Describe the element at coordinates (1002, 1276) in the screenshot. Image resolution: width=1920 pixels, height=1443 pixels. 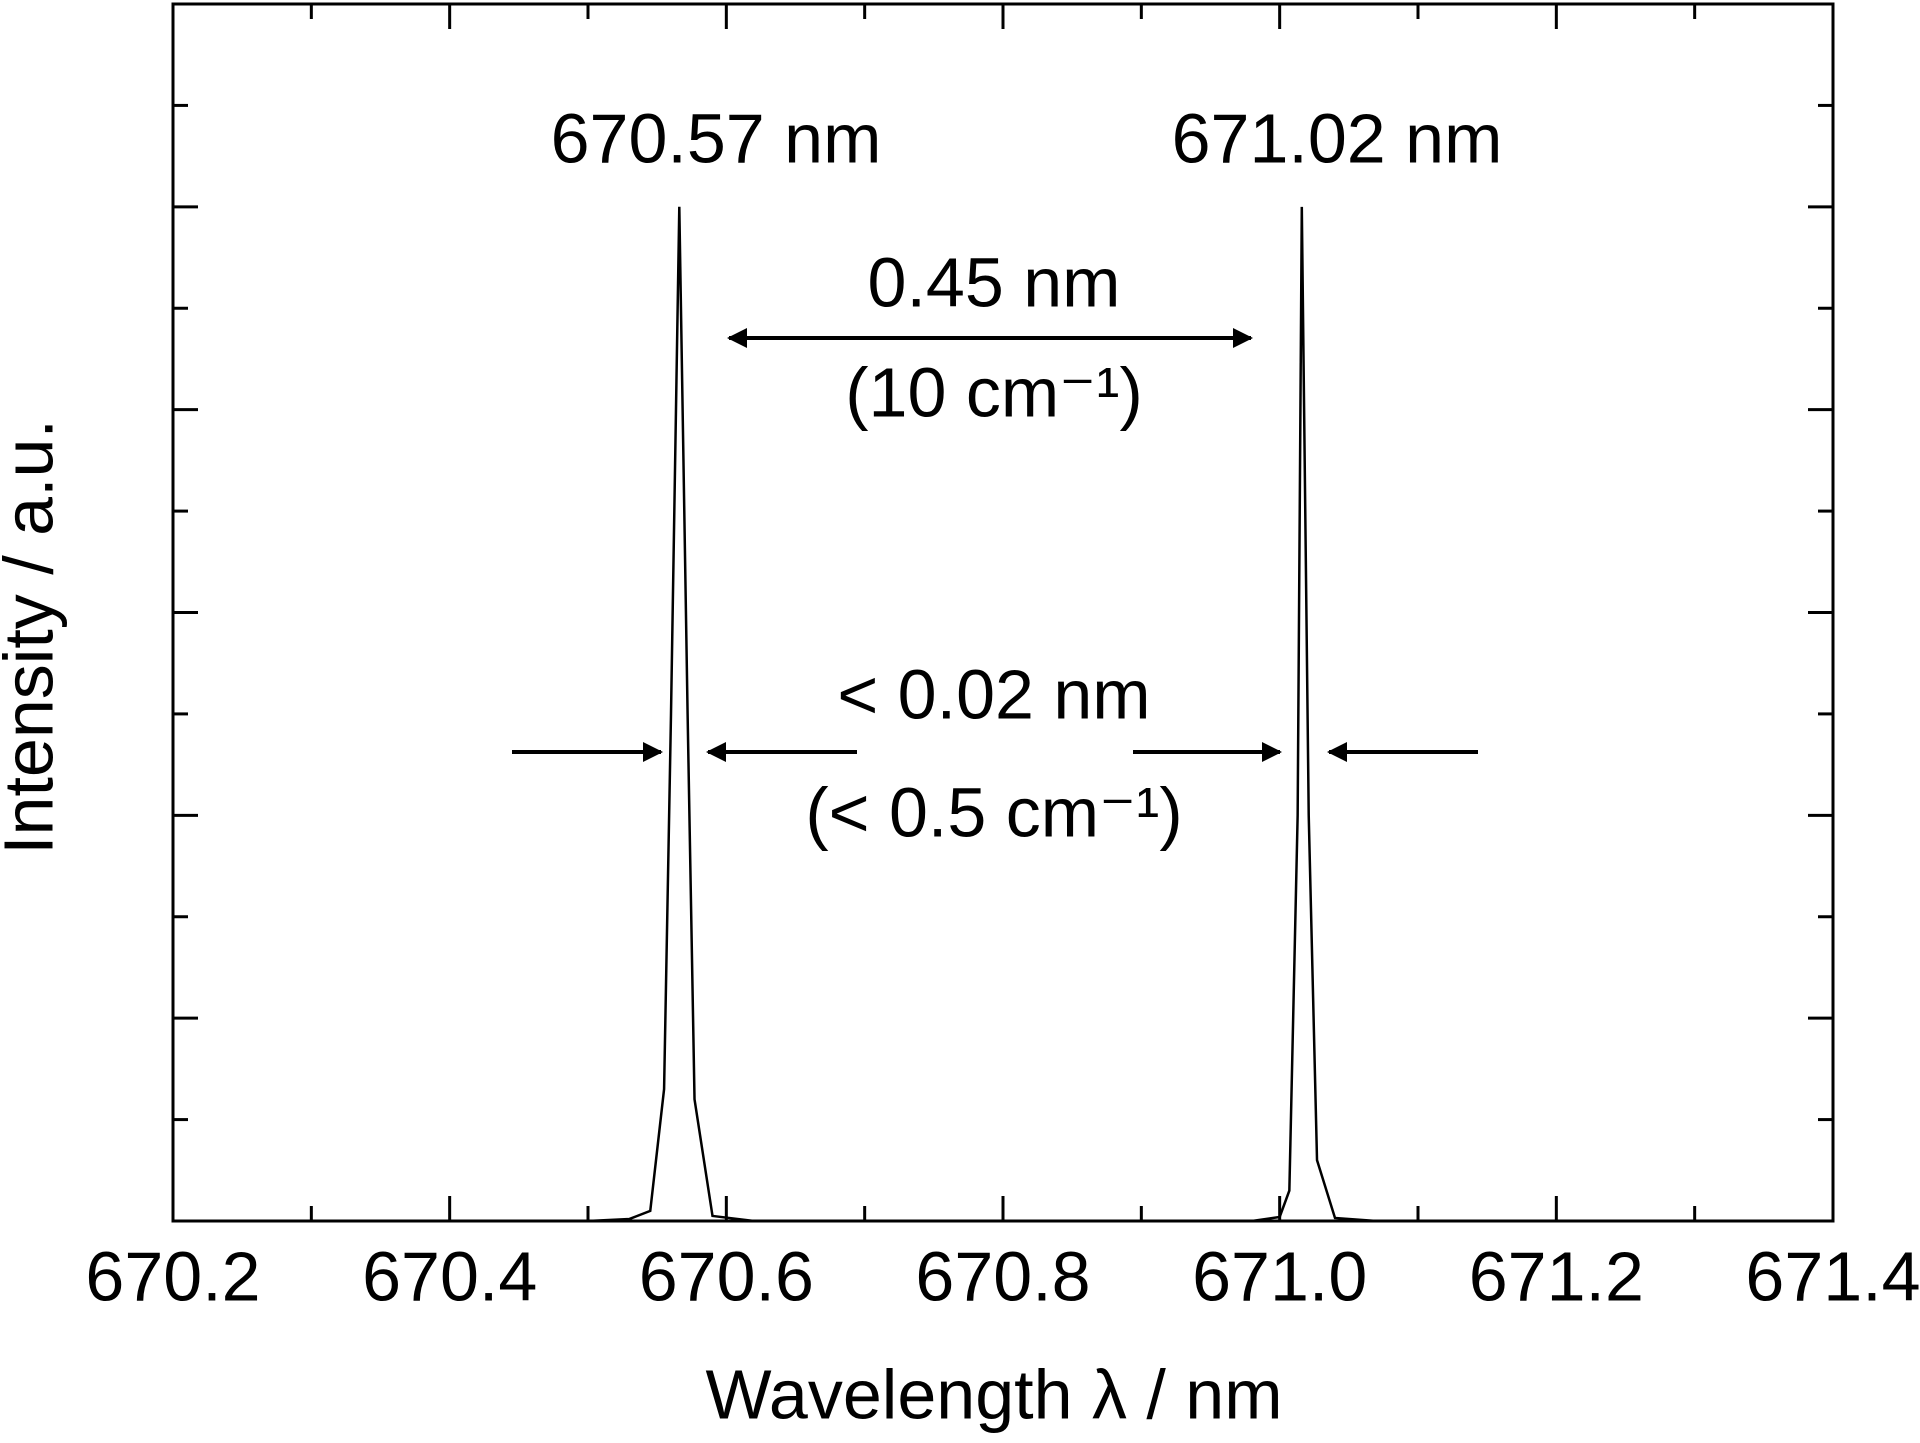
I see `x-tick-label: 670.8` at that location.